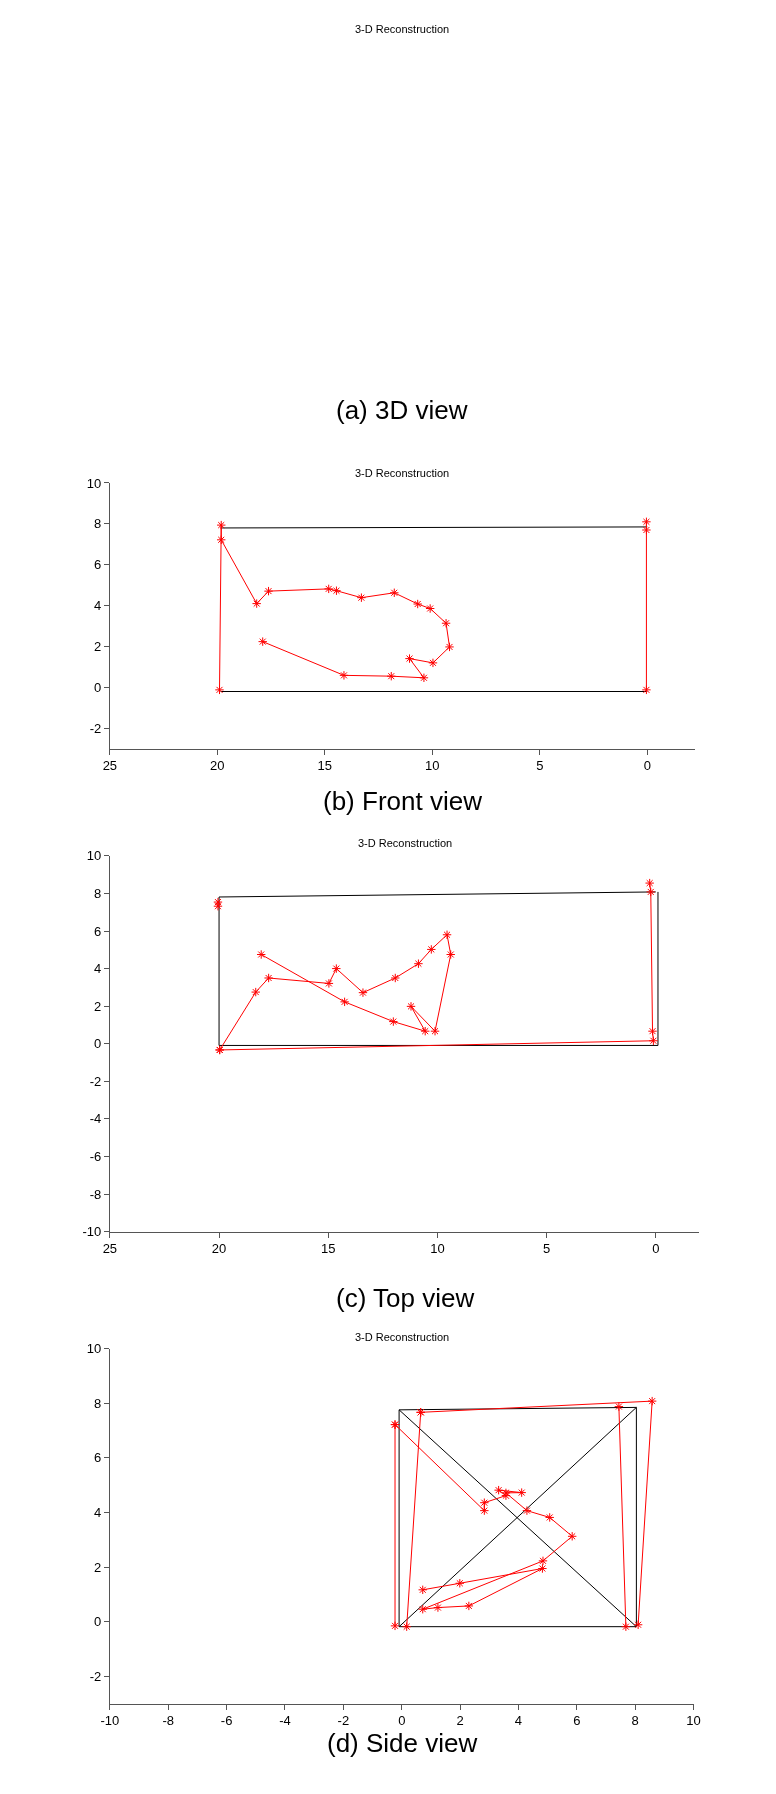 The width and height of the screenshot is (776, 1794). Describe the element at coordinates (460, 1721) in the screenshot. I see `x-tick-label: 2` at that location.